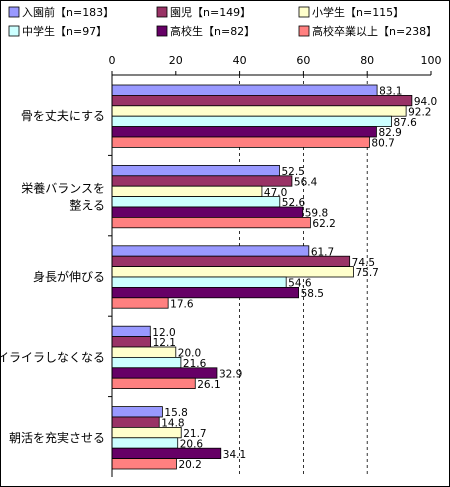 This screenshot has height=487, width=450. What do you see at coordinates (212, 31) in the screenshot?
I see `legend-label: 高校生【n=82】` at bounding box center [212, 31].